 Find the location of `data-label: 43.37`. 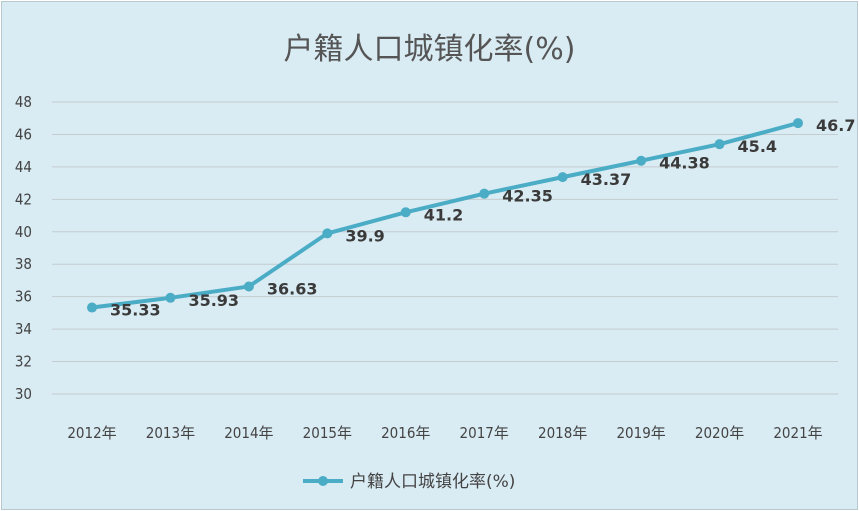

data-label: 43.37 is located at coordinates (606, 179).